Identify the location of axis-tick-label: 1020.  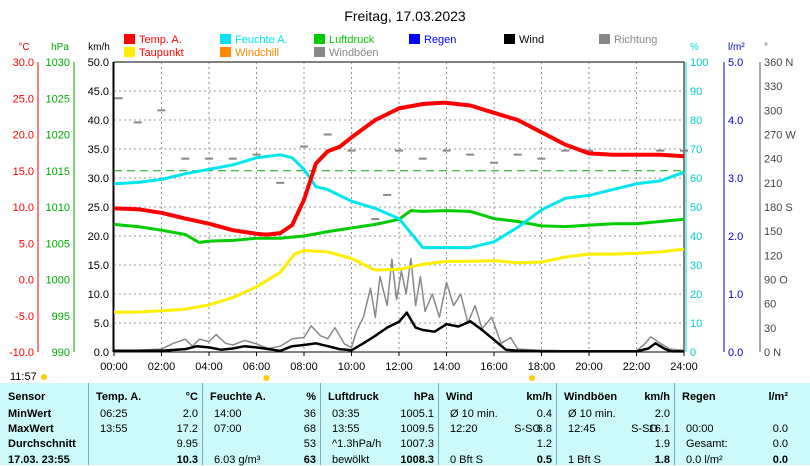
(58, 136).